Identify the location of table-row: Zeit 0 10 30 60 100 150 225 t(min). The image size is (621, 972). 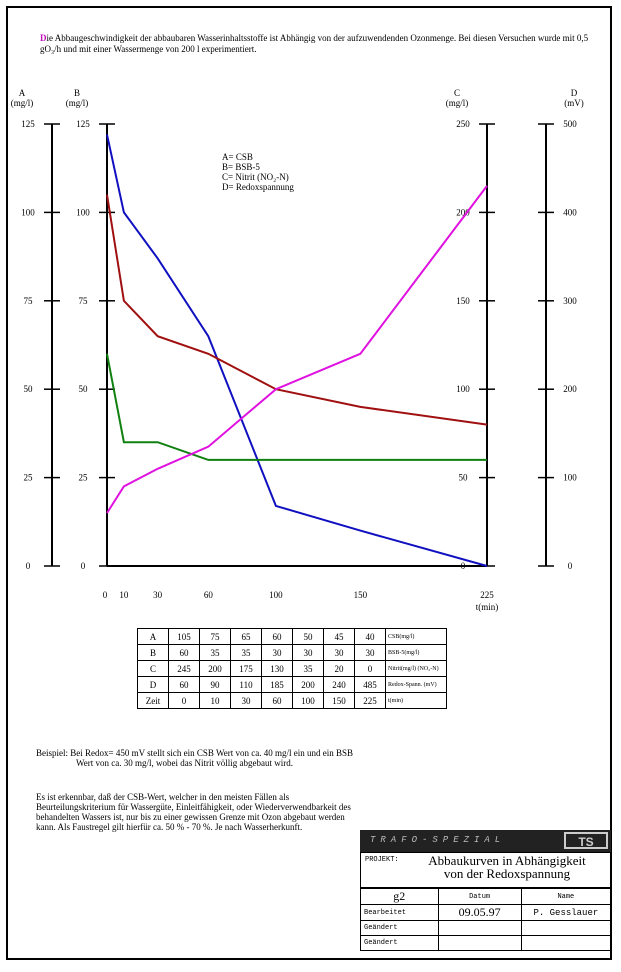
(292, 700).